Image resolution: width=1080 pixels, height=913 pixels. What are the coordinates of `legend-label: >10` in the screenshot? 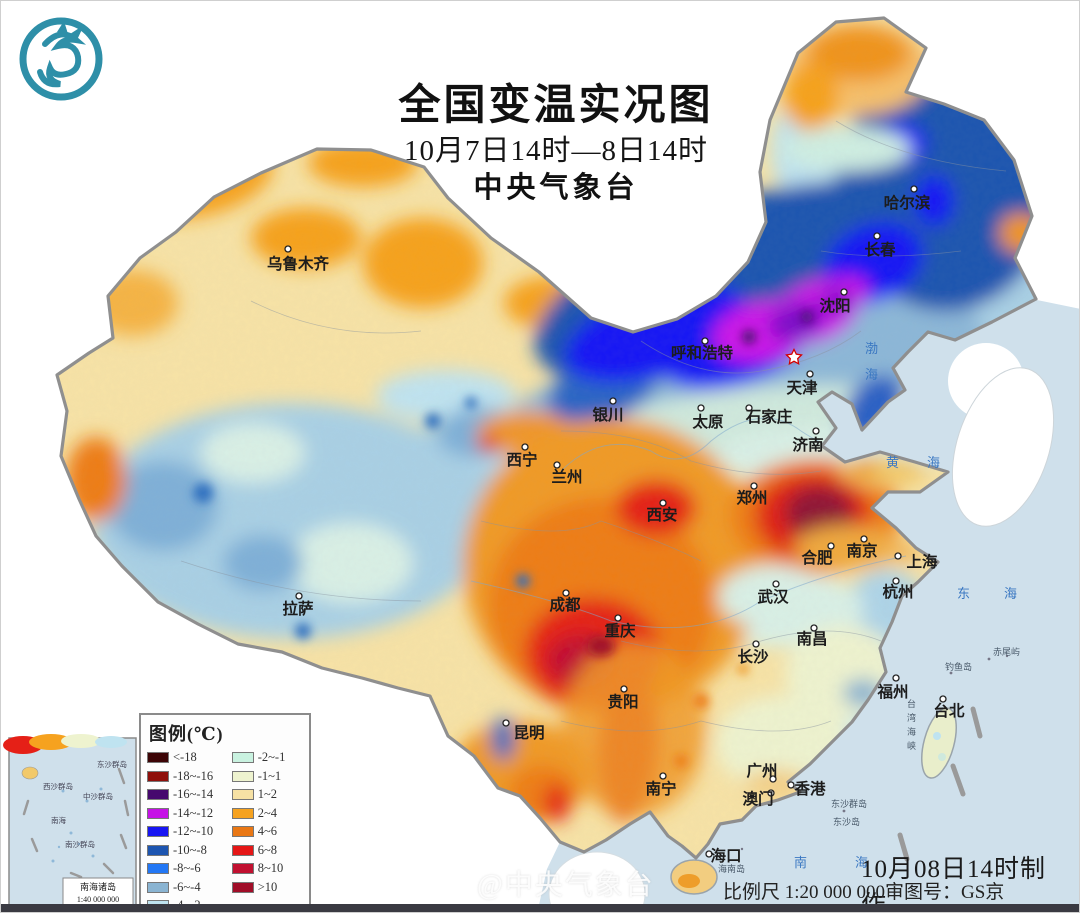 It's located at (267, 886).